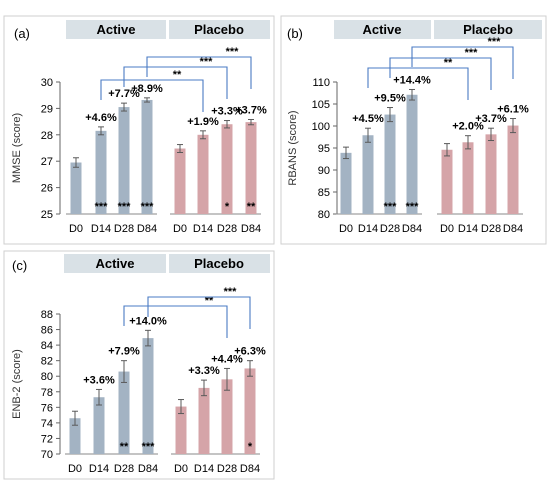 The width and height of the screenshot is (550, 494). Describe the element at coordinates (47, 424) in the screenshot. I see `panel-c-y-tick-label: 74` at that location.